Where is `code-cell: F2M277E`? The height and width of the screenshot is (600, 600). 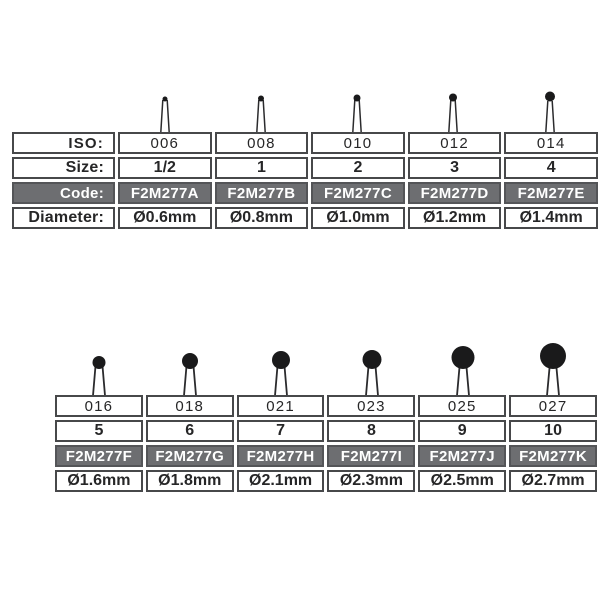 code-cell: F2M277E is located at coordinates (551, 193).